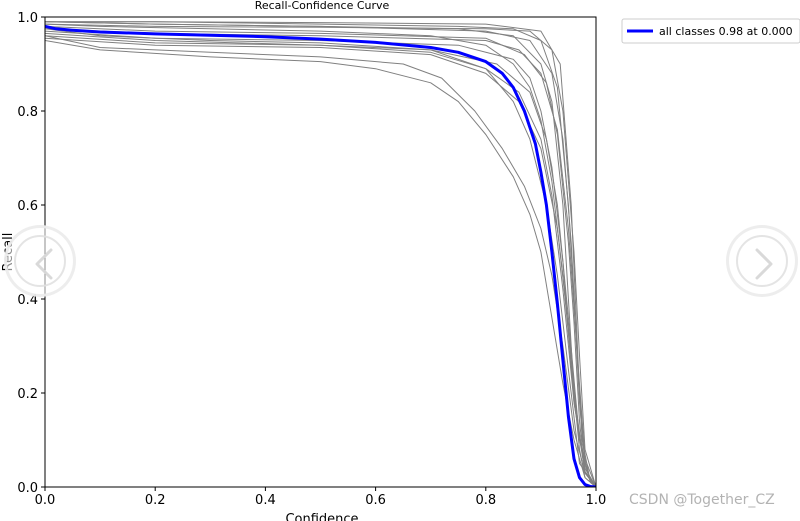 The width and height of the screenshot is (800, 521). What do you see at coordinates (321, 516) in the screenshot?
I see `x-axis-label: Confidence` at bounding box center [321, 516].